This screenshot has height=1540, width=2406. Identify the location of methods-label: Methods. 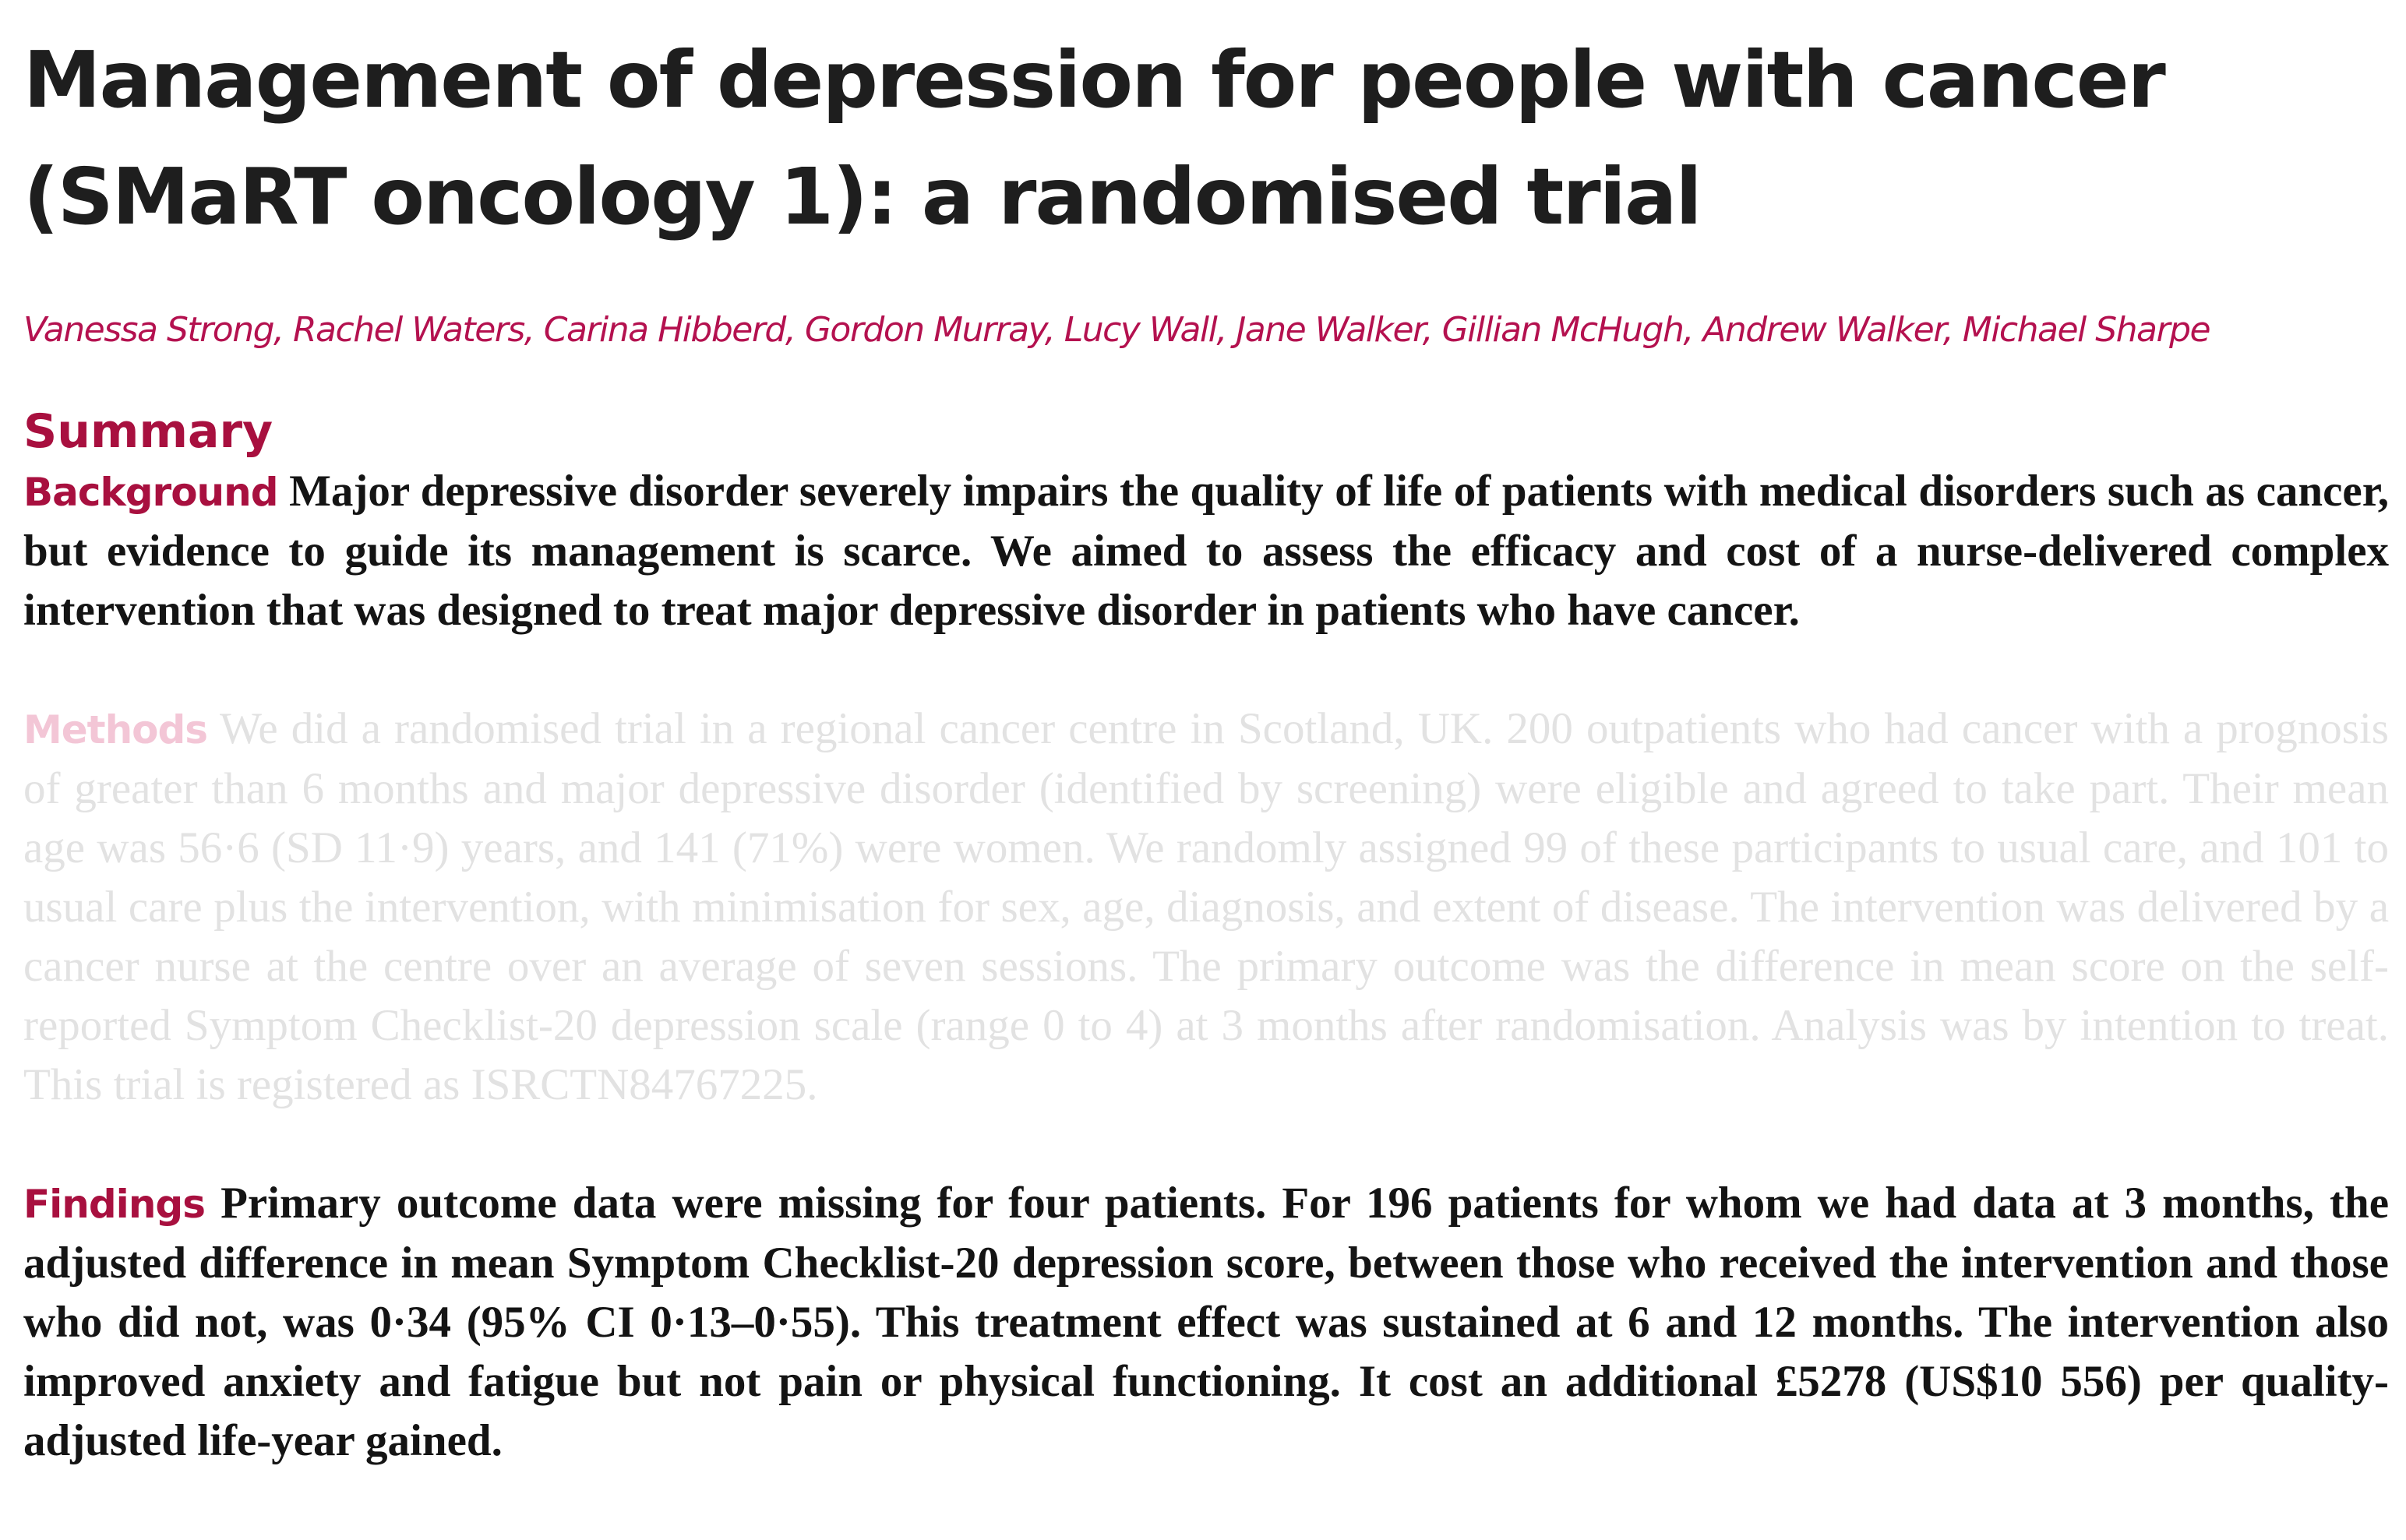
(115, 729).